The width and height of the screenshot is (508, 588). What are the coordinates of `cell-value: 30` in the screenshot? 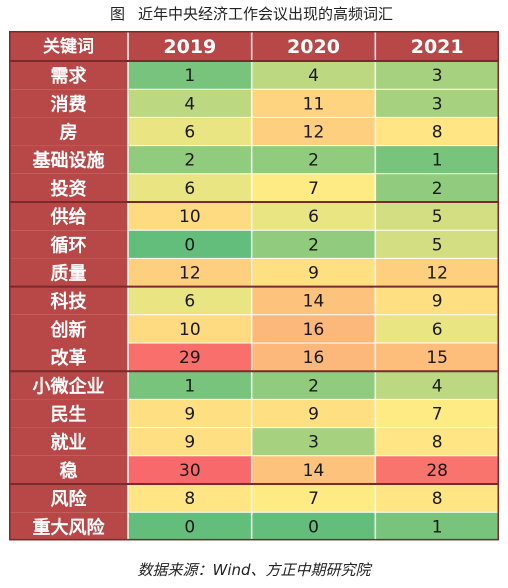 It's located at (190, 471).